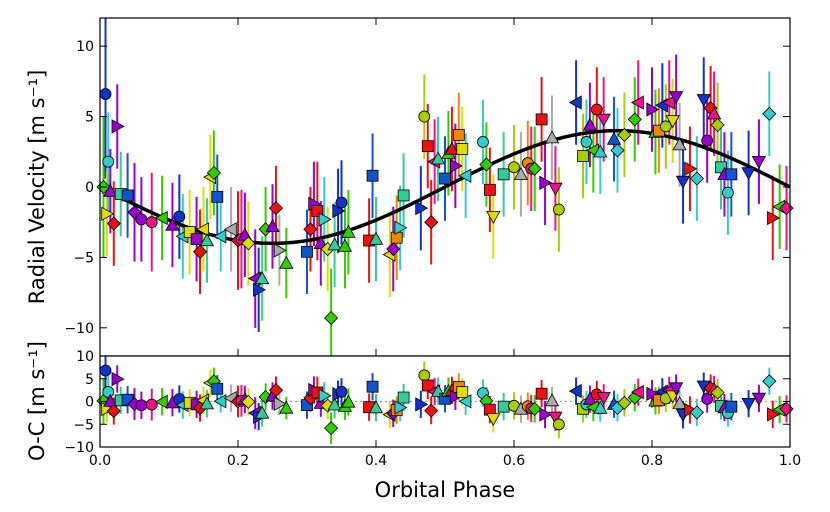 This screenshot has height=512, width=830. I want to click on xtick-label: 1.0, so click(790, 461).